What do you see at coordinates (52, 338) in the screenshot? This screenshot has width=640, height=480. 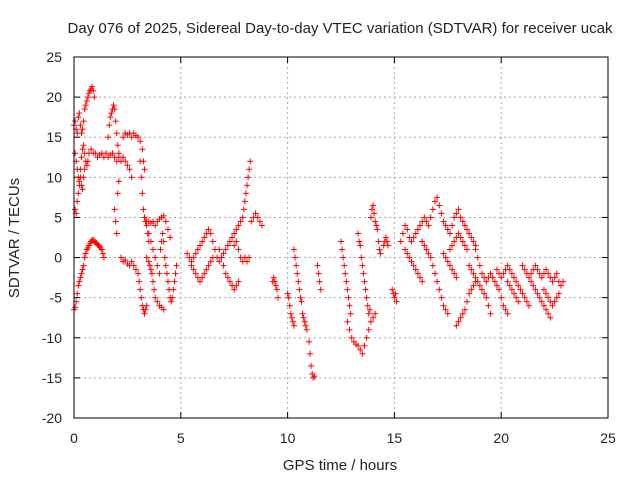 I see `y-tick-label: -10` at bounding box center [52, 338].